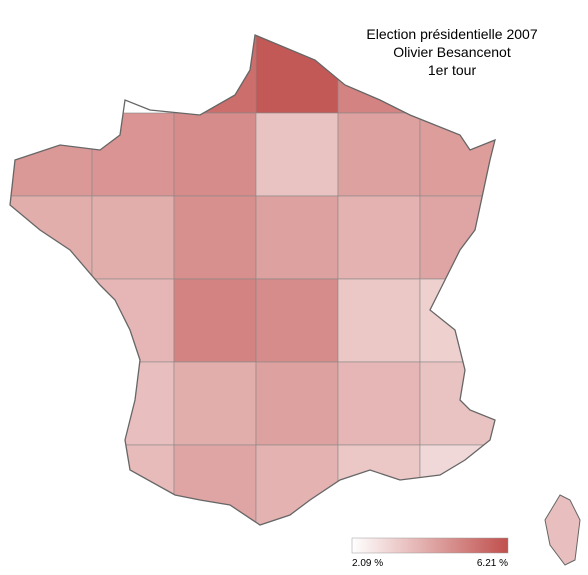 The height and width of the screenshot is (575, 588). I want to click on legend-min: 2.09 %, so click(367, 563).